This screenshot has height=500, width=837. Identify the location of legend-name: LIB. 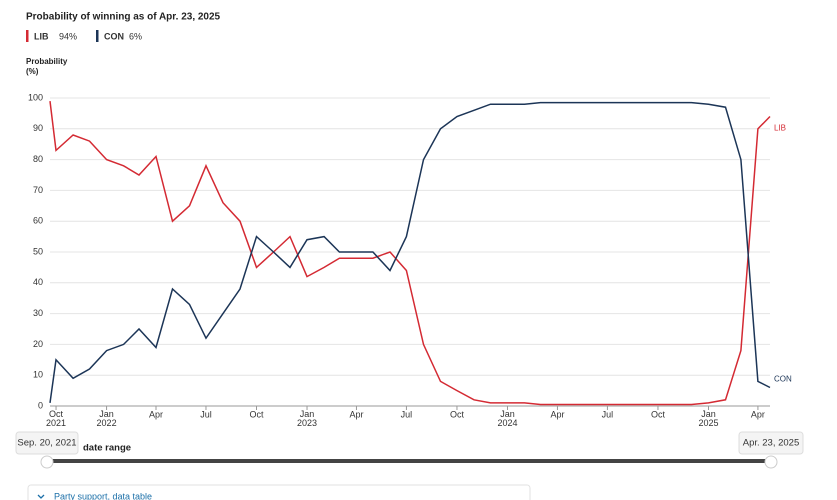
(41, 36).